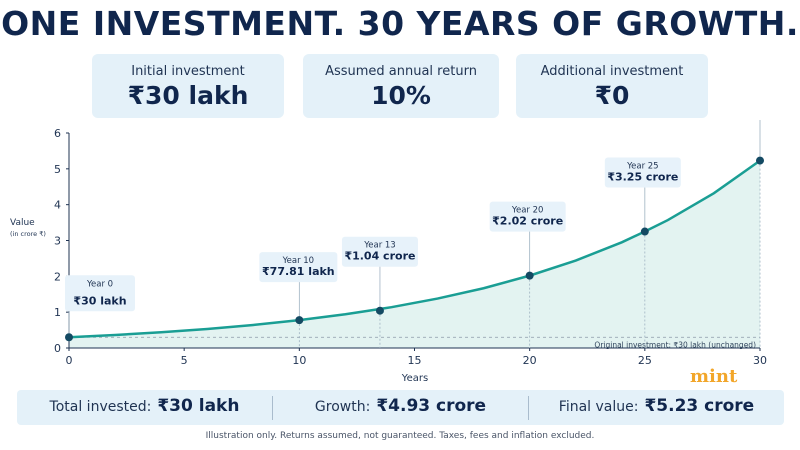 The height and width of the screenshot is (450, 800). What do you see at coordinates (431, 405) in the screenshot?
I see `summary-value: ₹4.93 crore` at bounding box center [431, 405].